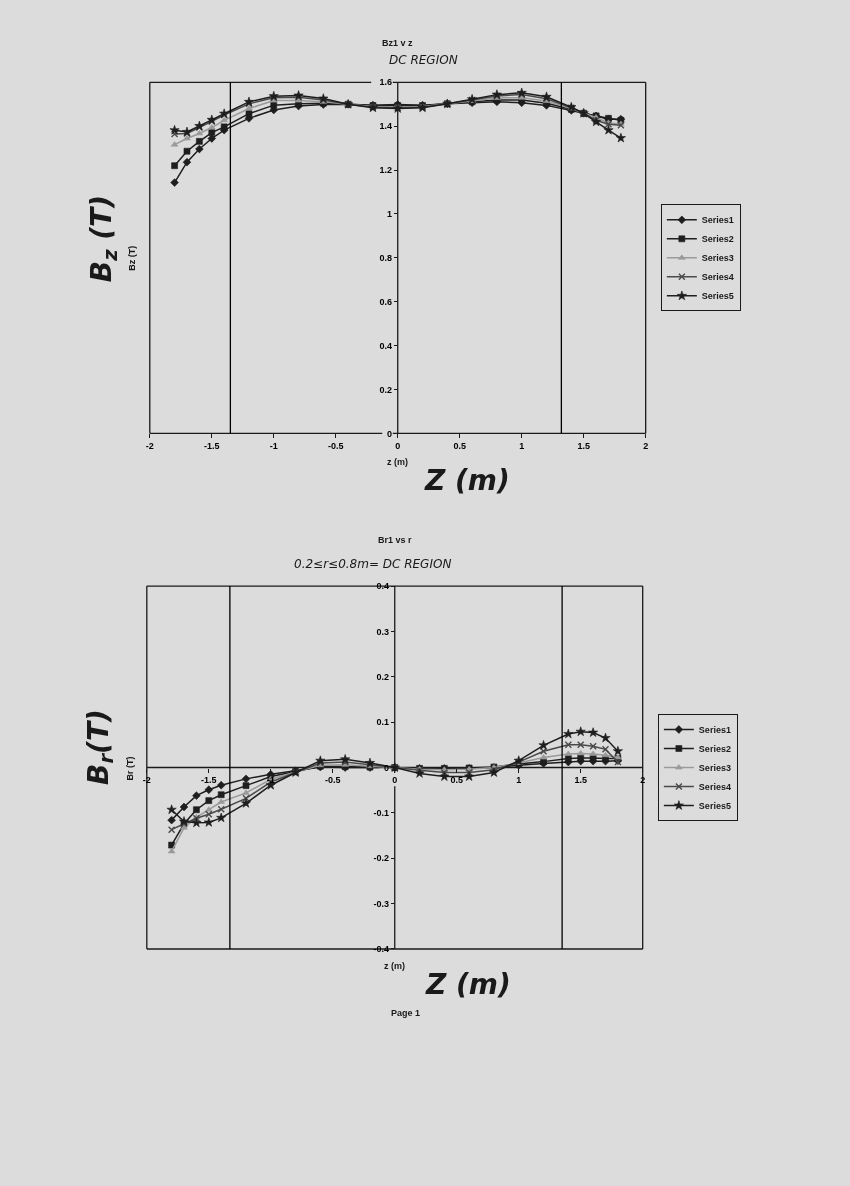  I want to click on y-tick-label: 1.4, so click(385, 126).